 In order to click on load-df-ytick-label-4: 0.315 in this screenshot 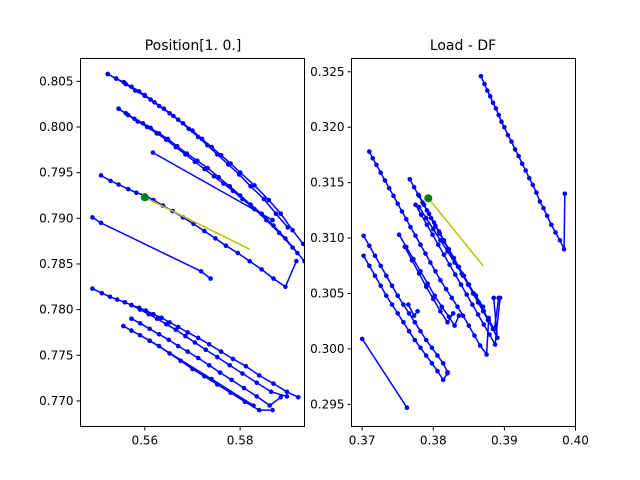, I will do `click(327, 183)`.